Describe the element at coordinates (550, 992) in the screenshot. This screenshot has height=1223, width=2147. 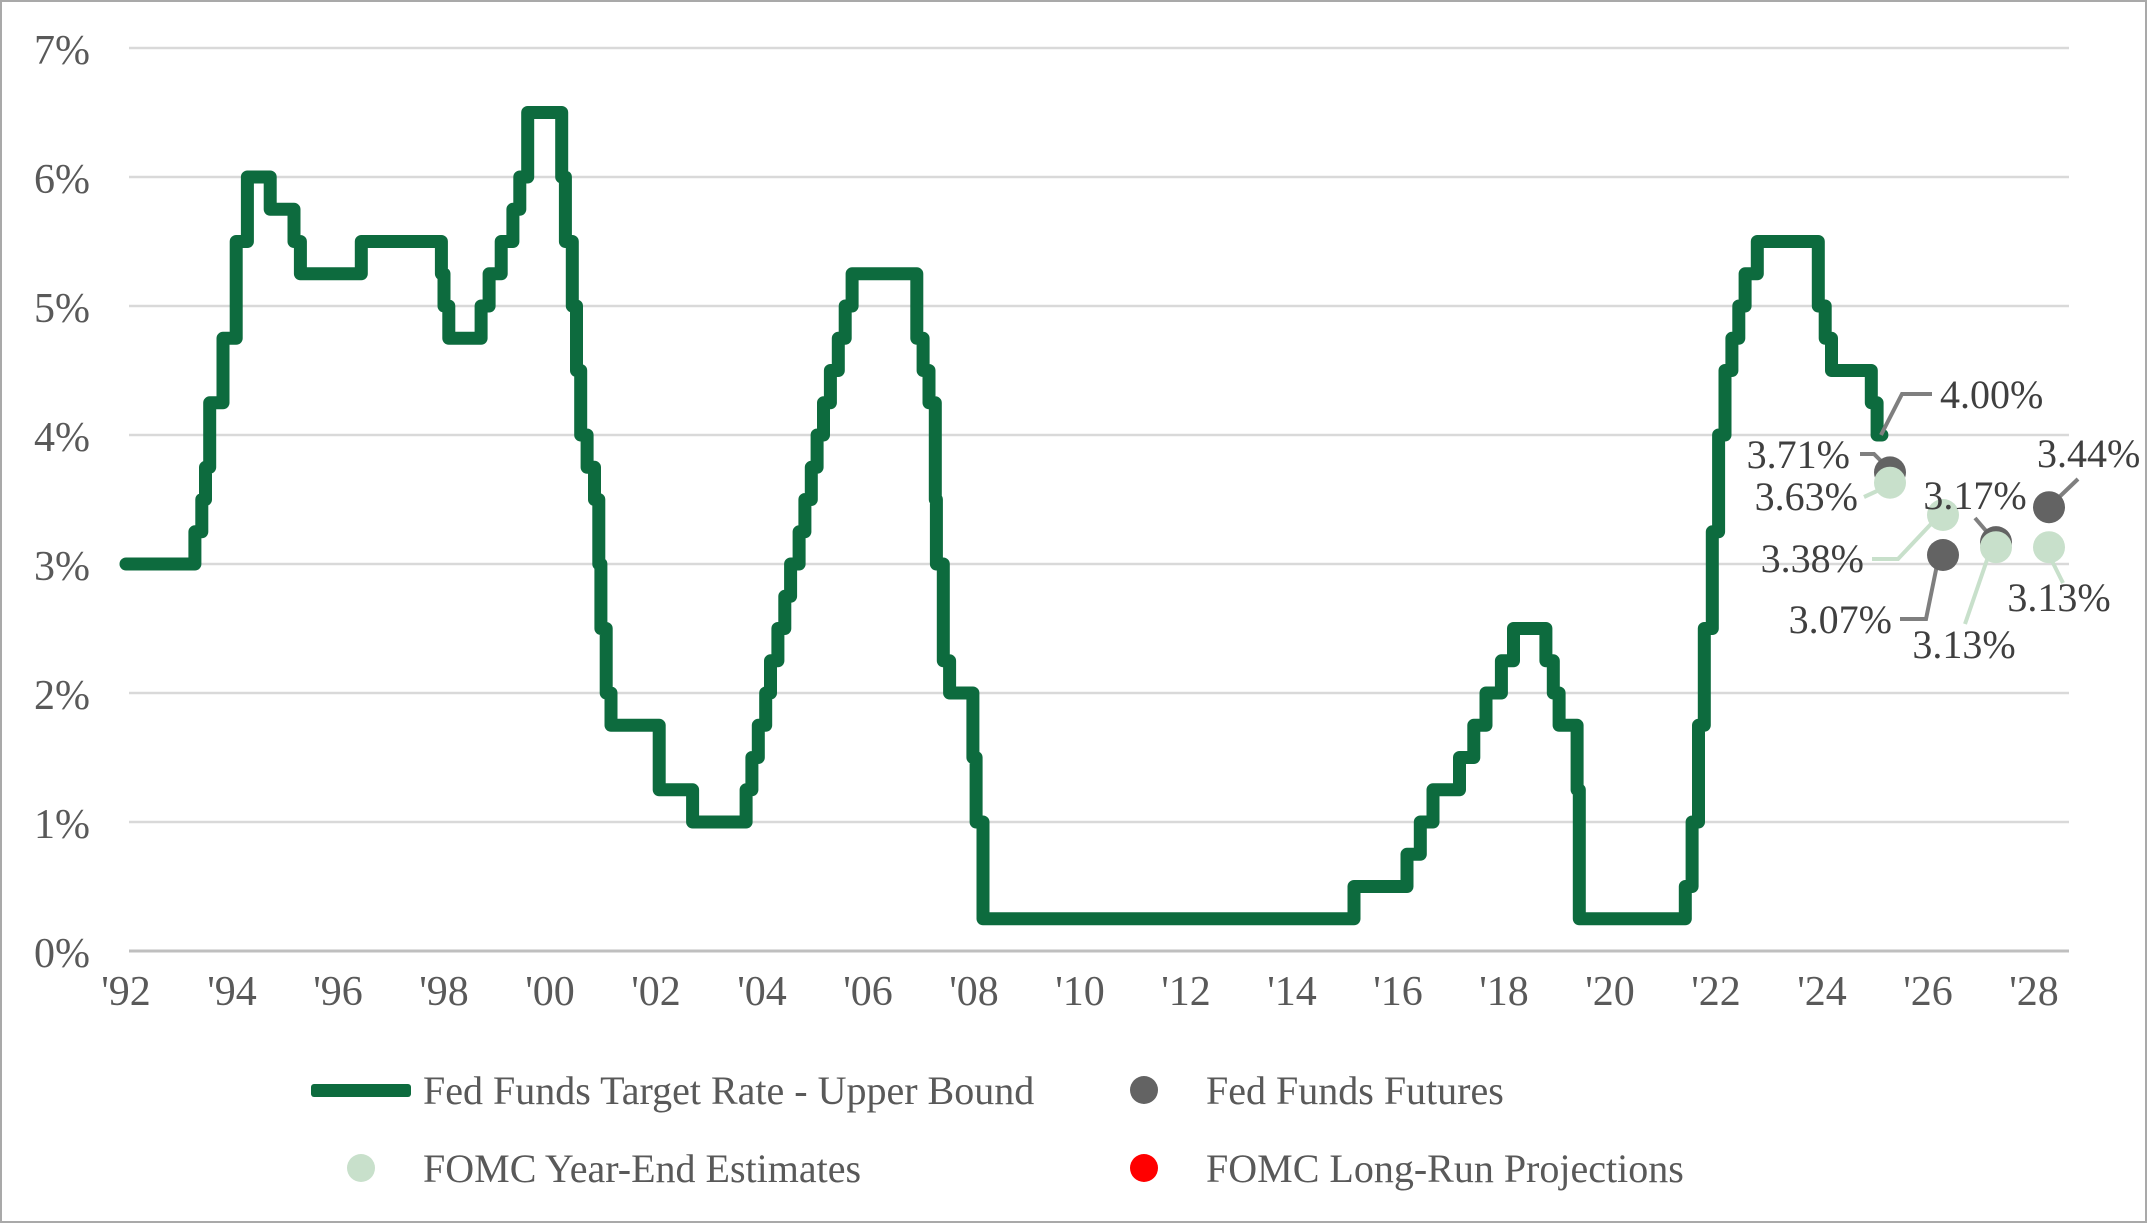
I see `x-axis-tick-label: '00` at that location.